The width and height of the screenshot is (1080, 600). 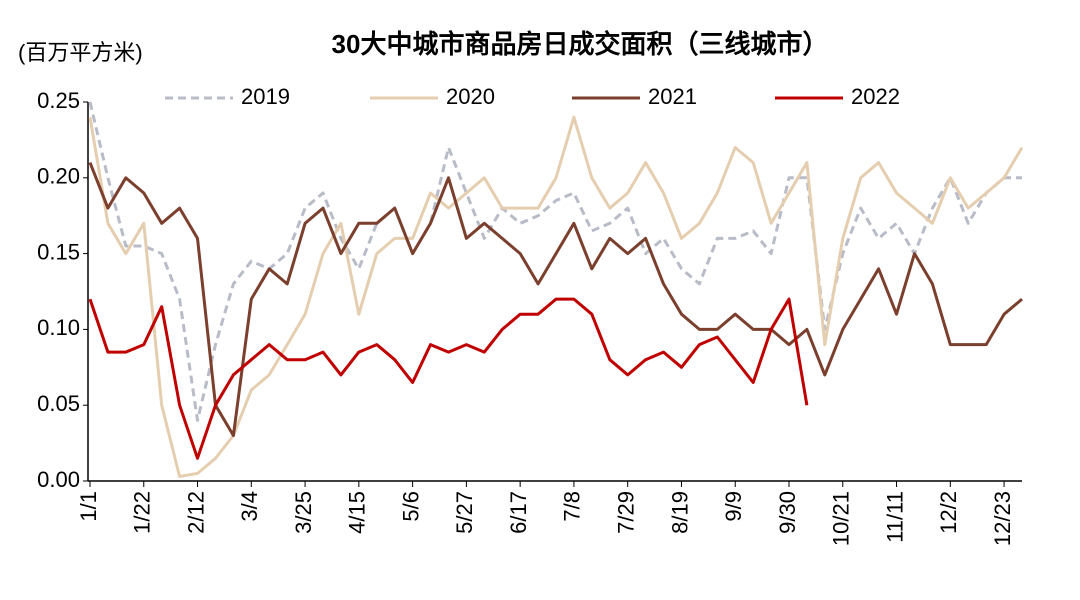 What do you see at coordinates (518, 512) in the screenshot?
I see `x-tick-label: 6/17` at bounding box center [518, 512].